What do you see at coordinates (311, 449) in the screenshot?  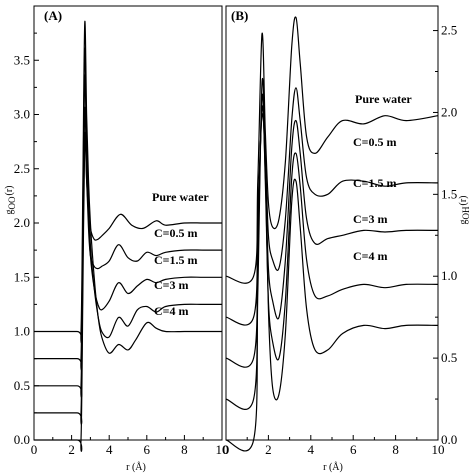 I see `panel-b-x-tick-label: 4` at bounding box center [311, 449].